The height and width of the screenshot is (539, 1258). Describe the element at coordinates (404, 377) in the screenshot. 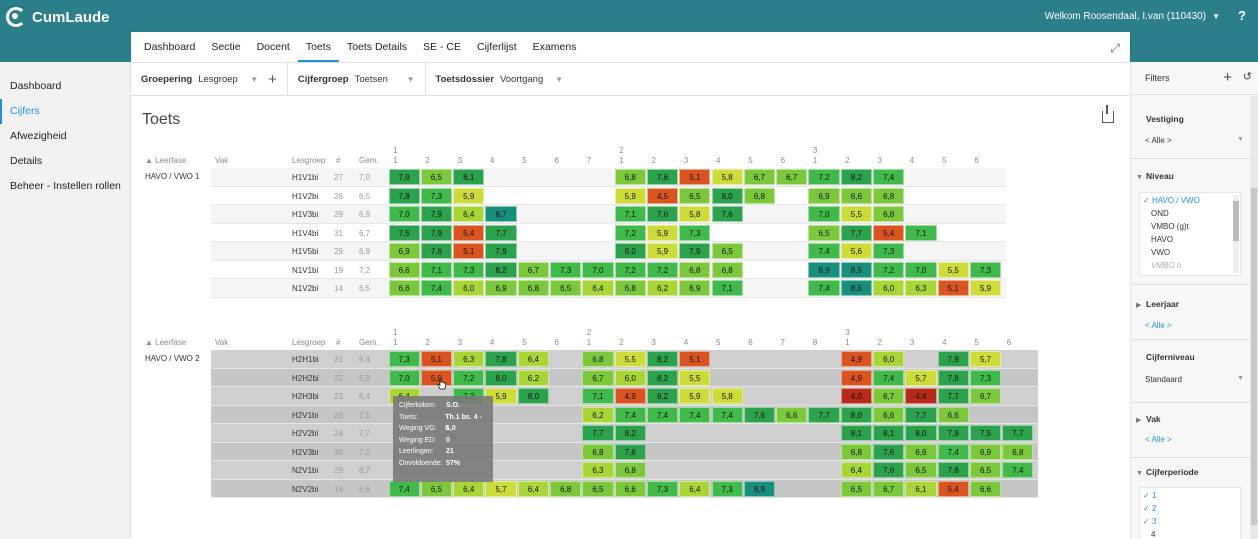

I see `grade-cell: 7,0` at that location.